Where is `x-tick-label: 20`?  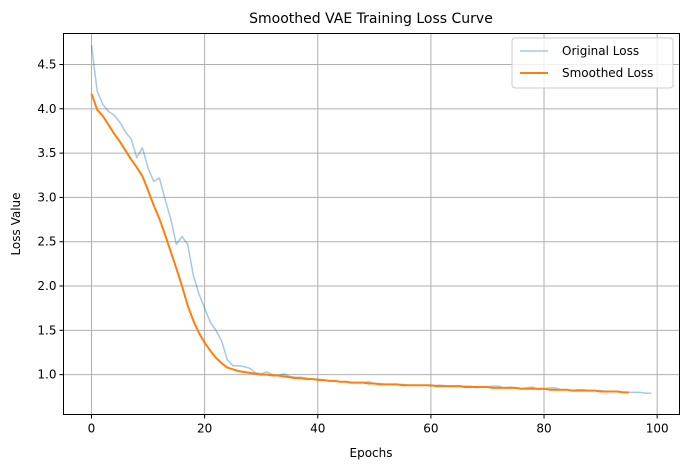
x-tick-label: 20 is located at coordinates (204, 429).